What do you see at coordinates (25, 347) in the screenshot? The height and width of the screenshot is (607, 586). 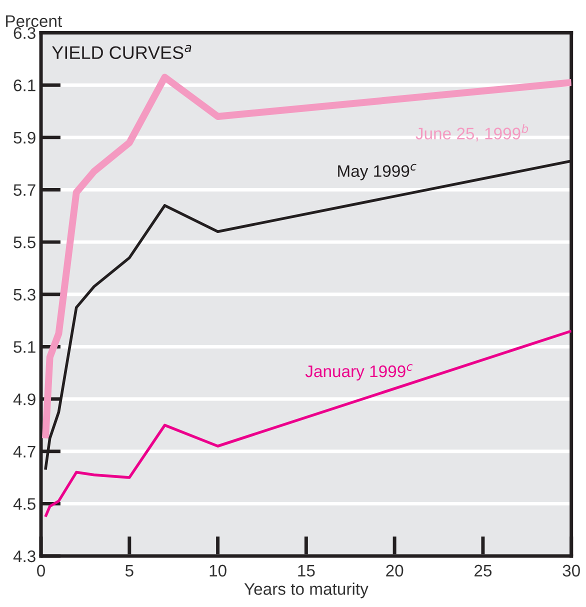 I see `y-tick-label: 5.1` at bounding box center [25, 347].